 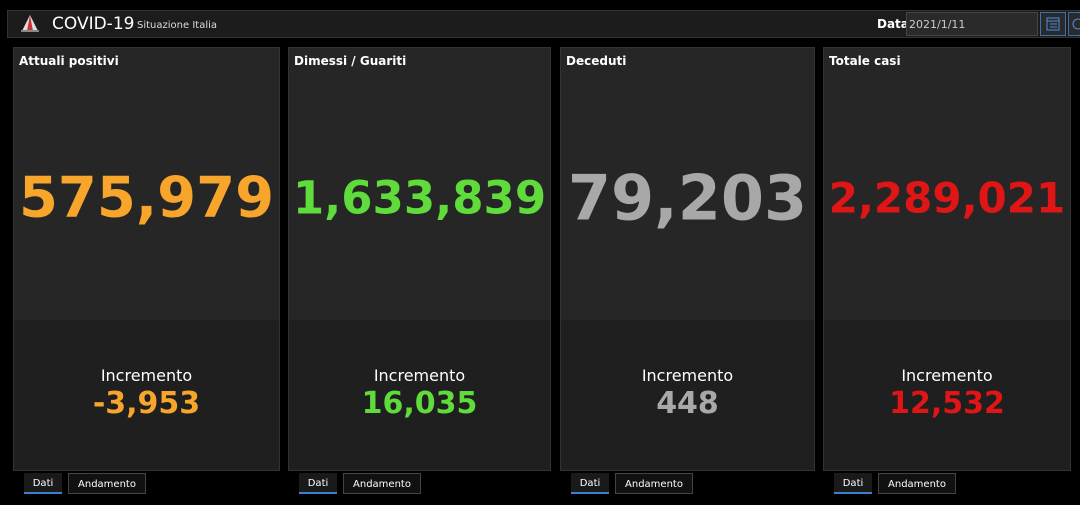 I want to click on increment-value: -3,953, so click(x=146, y=403).